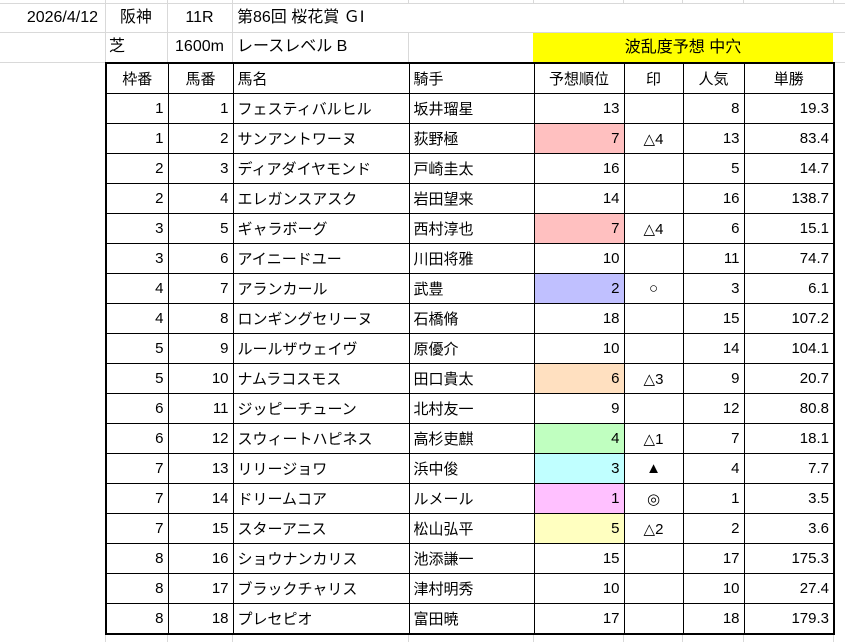 The width and height of the screenshot is (845, 642). What do you see at coordinates (200, 138) in the screenshot?
I see `cell-uma: 2` at bounding box center [200, 138].